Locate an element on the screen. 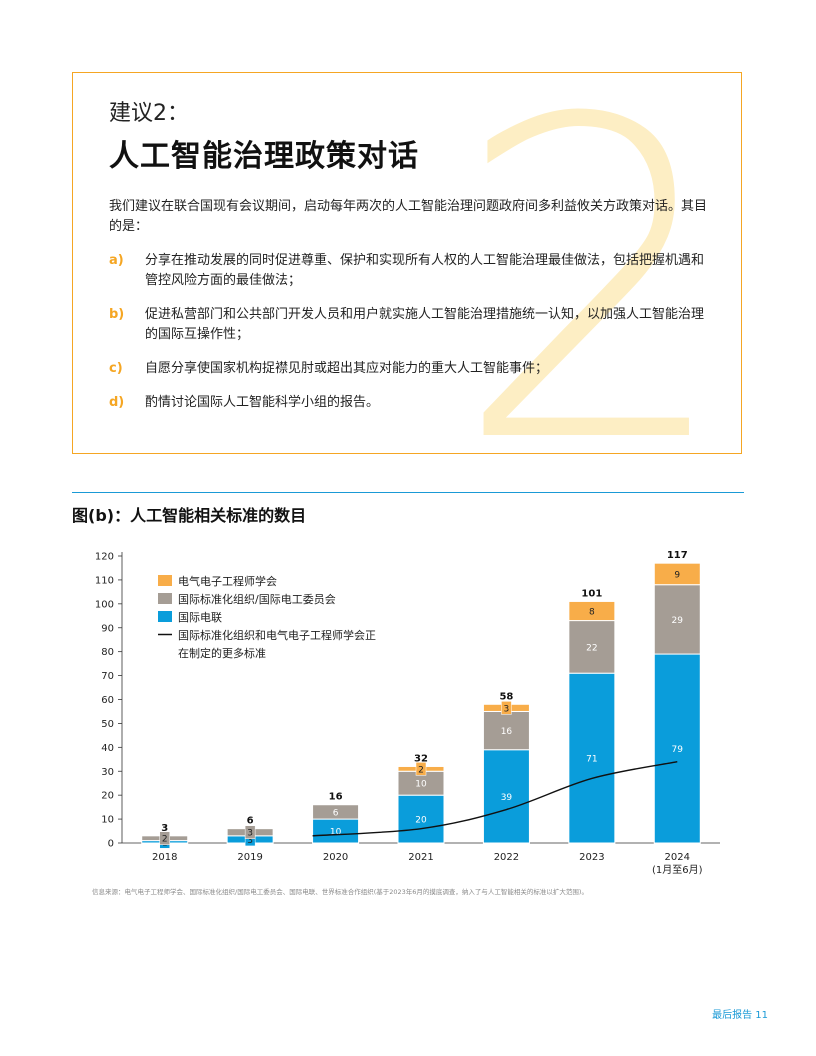 The height and width of the screenshot is (1056, 816). legend-label: 国际标准化组织/国际电工委员会 is located at coordinates (257, 599).